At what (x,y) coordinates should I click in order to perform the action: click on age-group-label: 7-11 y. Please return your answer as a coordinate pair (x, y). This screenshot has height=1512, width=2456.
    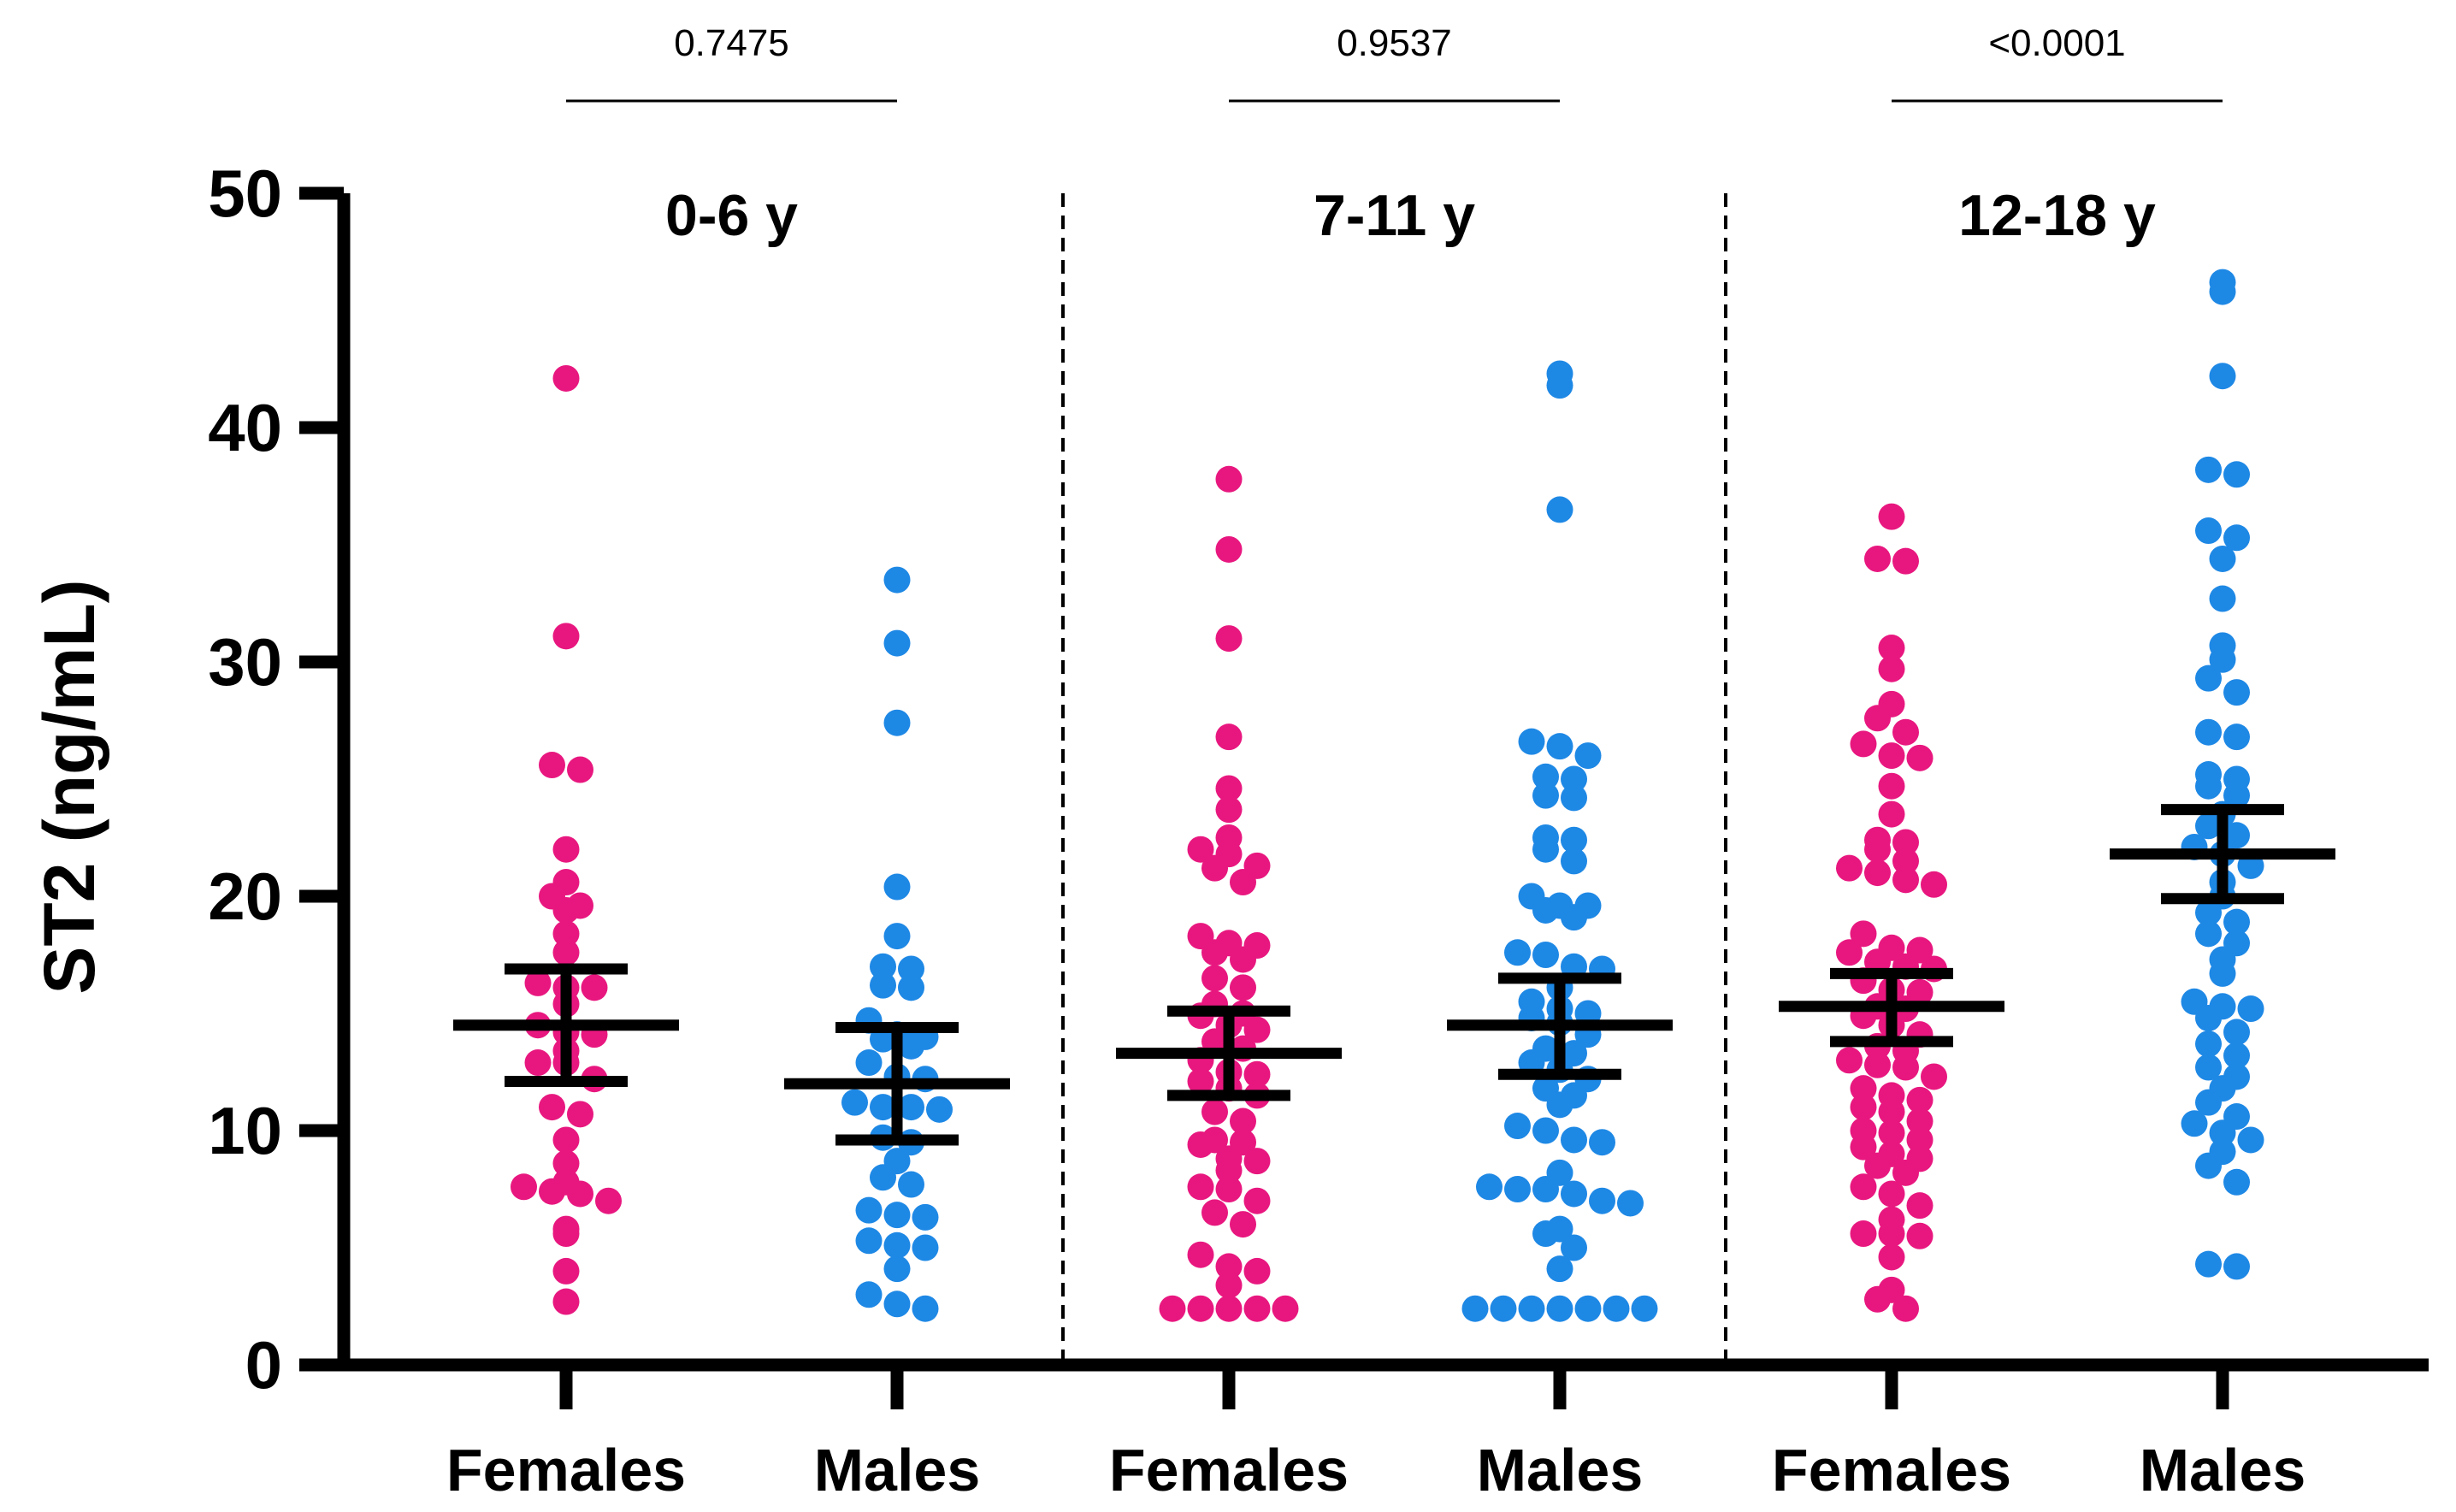
    Looking at the image, I should click on (1394, 215).